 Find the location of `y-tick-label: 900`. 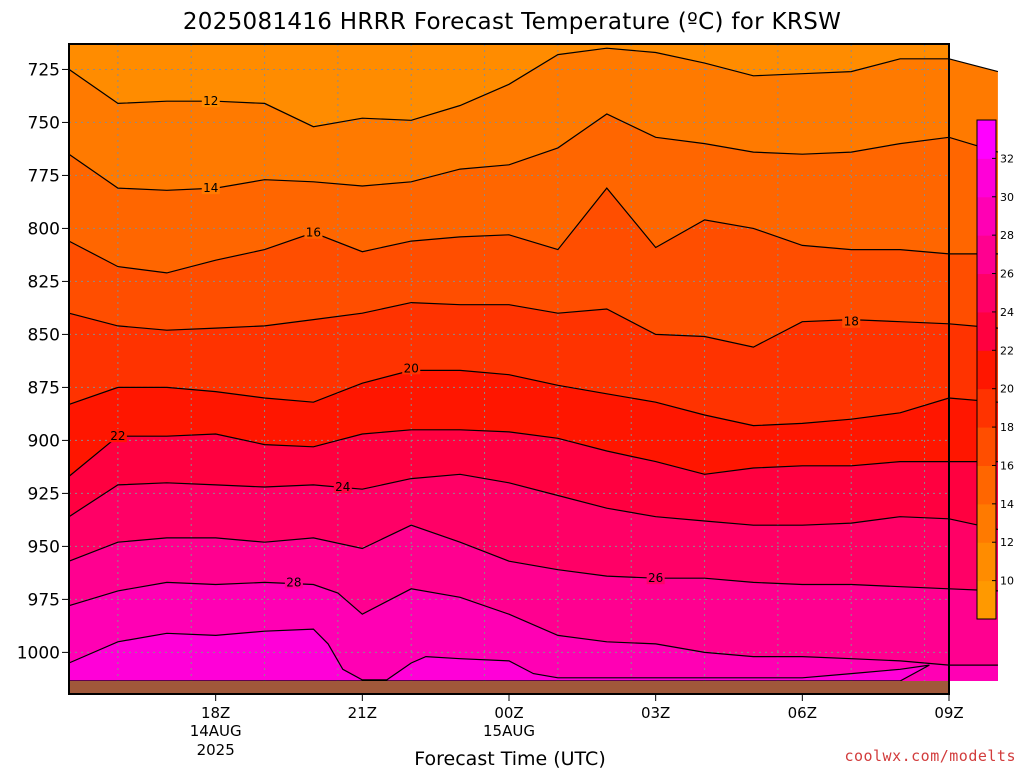

y-tick-label: 900 is located at coordinates (44, 441).